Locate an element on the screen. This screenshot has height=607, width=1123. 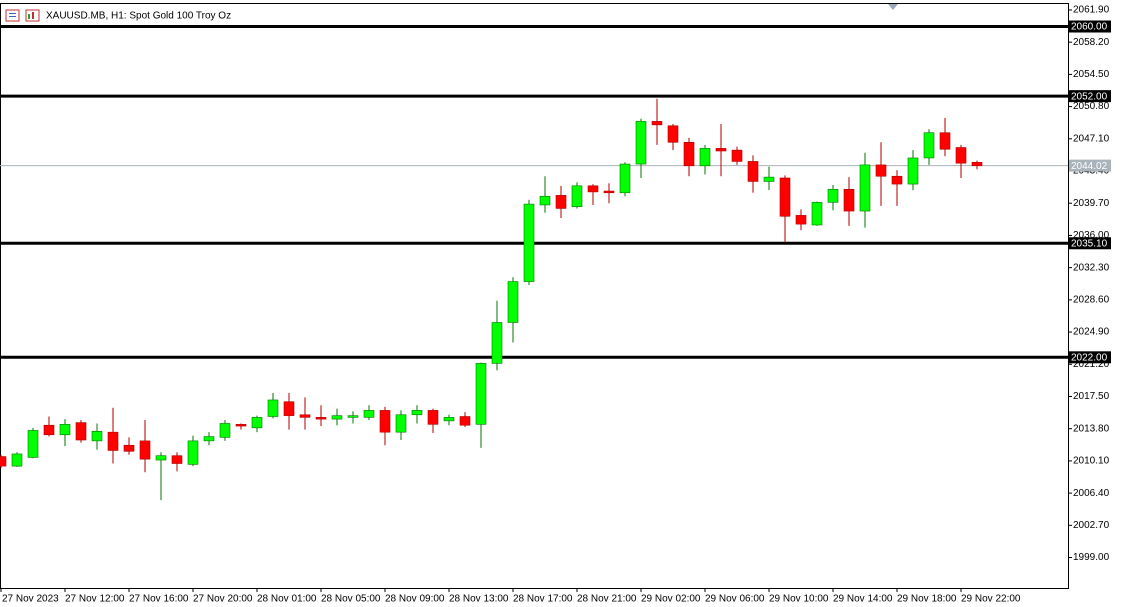
y-tick-label: 2039.70 is located at coordinates (1091, 203).